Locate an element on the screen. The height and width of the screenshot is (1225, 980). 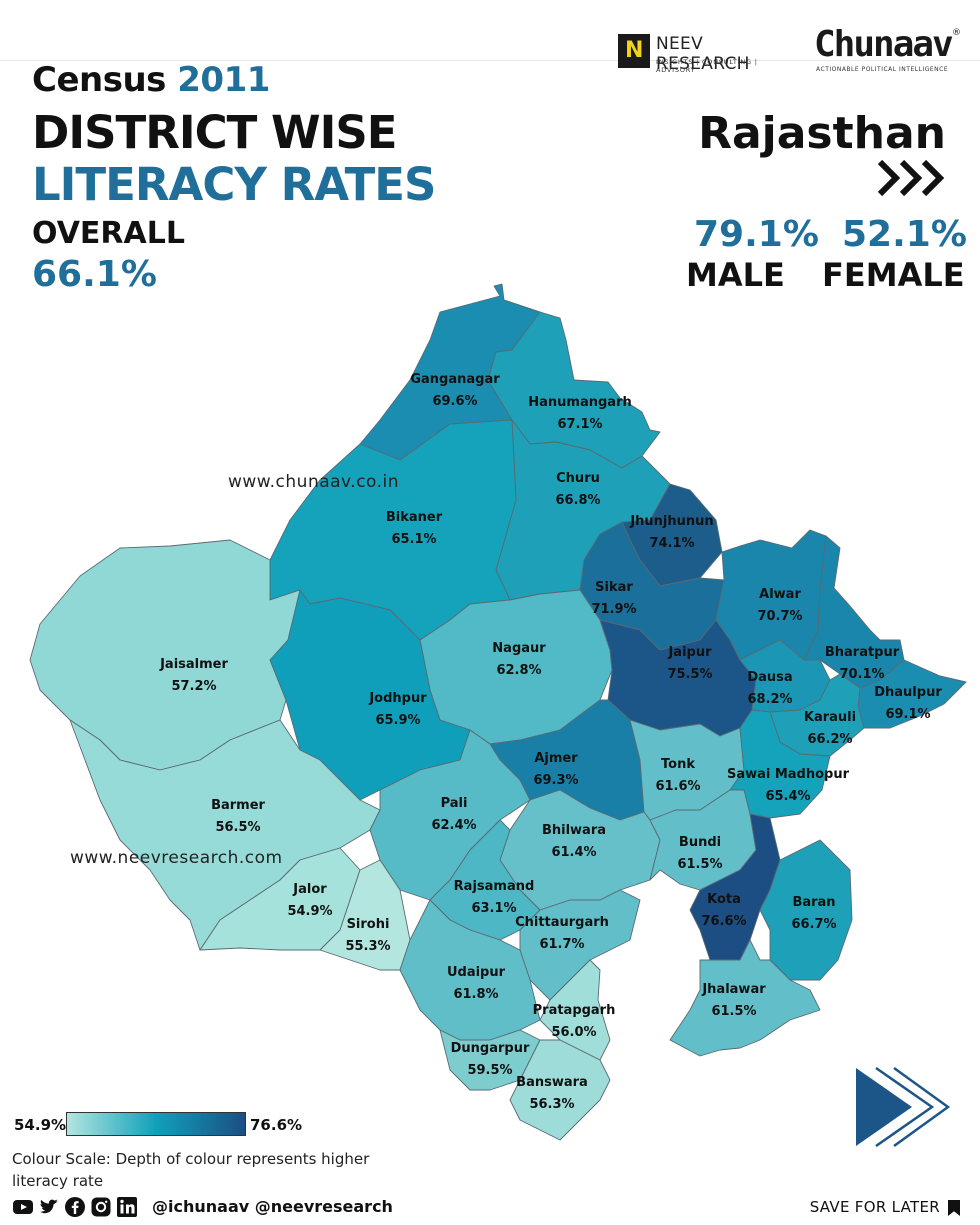
district-label-ganganagar: Ganganagar is located at coordinates (455, 379).